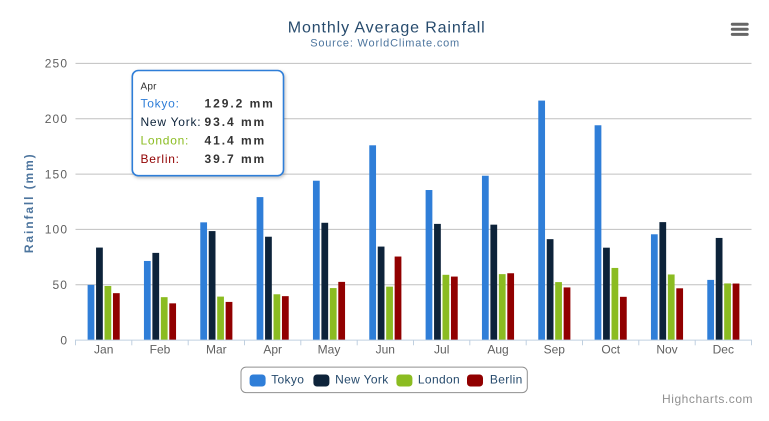  What do you see at coordinates (29, 202) in the screenshot?
I see `svg-text: Rainfall (mm)` at bounding box center [29, 202].